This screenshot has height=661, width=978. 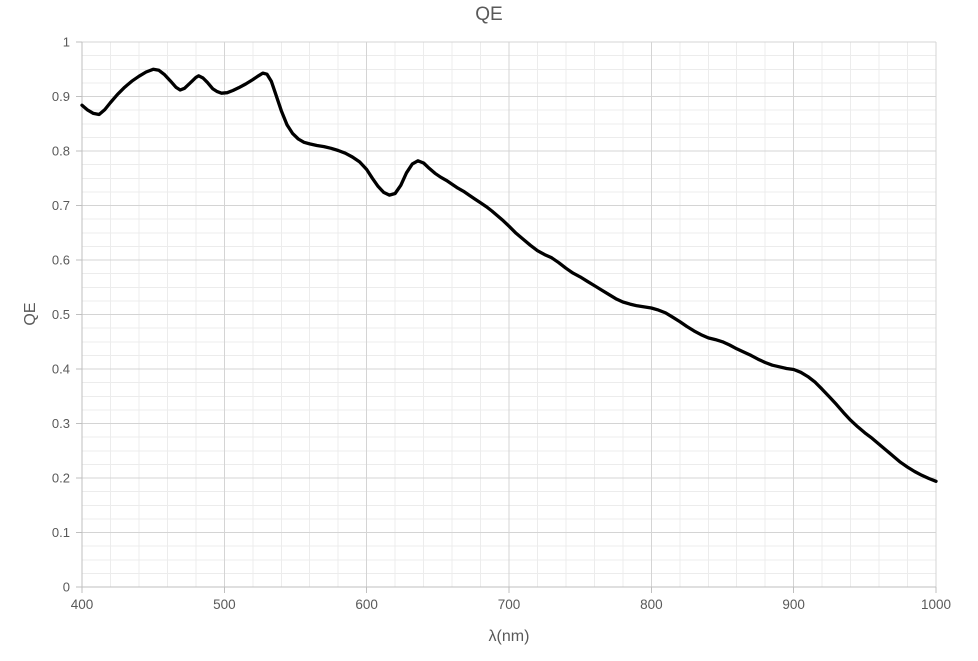 What do you see at coordinates (61, 151) in the screenshot?
I see `y-tick-label: 0.8` at bounding box center [61, 151].